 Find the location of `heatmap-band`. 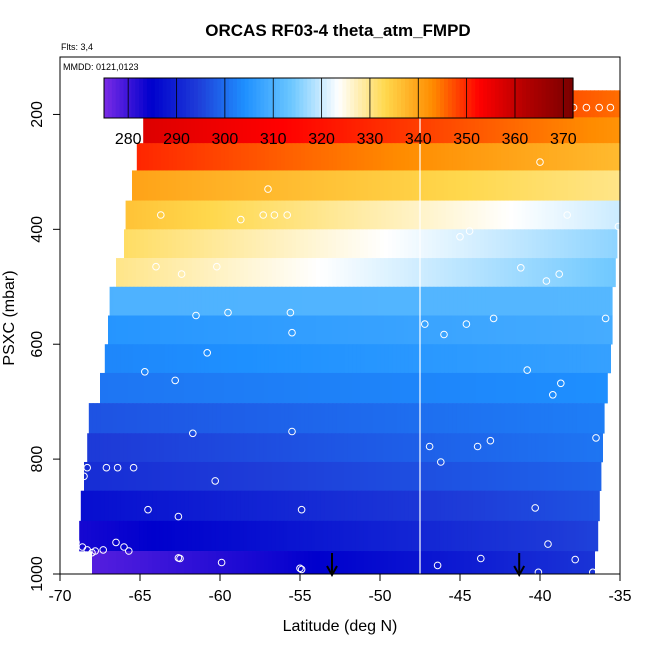

heatmap-band is located at coordinates (376, 185).